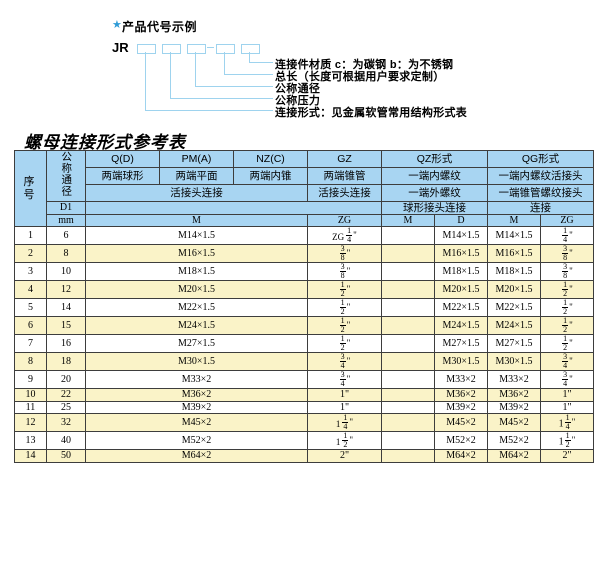 The width and height of the screenshot is (600, 567). What do you see at coordinates (196, 407) in the screenshot?
I see `cell-thread-m: M39×2` at bounding box center [196, 407].